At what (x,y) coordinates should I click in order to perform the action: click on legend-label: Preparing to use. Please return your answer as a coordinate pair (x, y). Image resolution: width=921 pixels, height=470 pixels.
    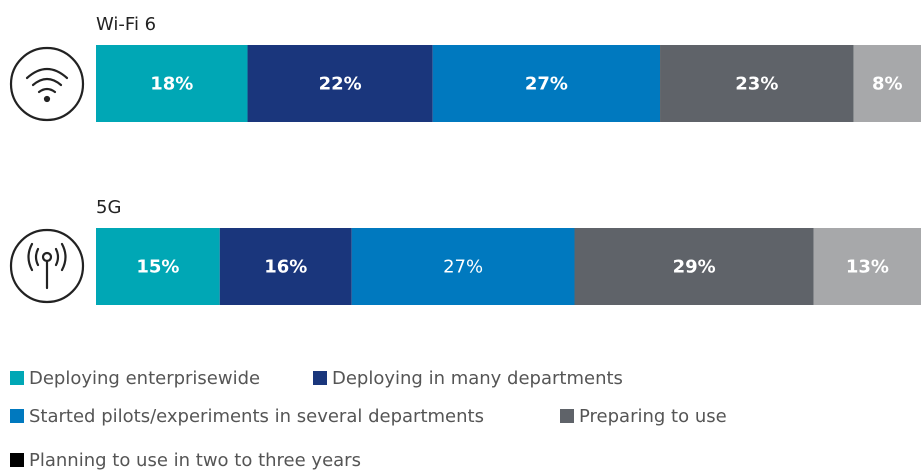
    Looking at the image, I should click on (653, 416).